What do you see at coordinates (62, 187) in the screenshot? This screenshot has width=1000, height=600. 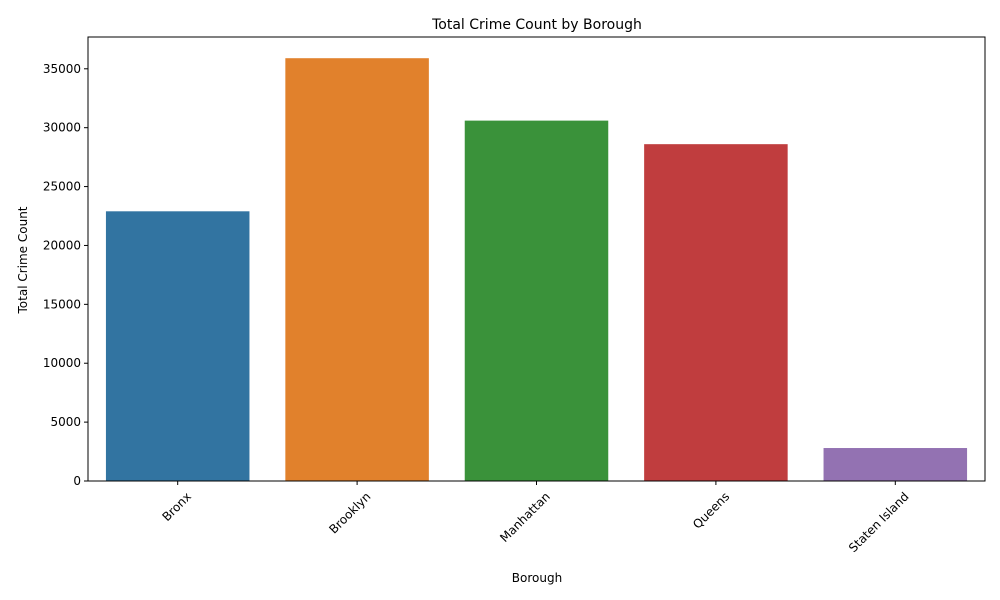 I see `y-tick-label: 25000` at bounding box center [62, 187].